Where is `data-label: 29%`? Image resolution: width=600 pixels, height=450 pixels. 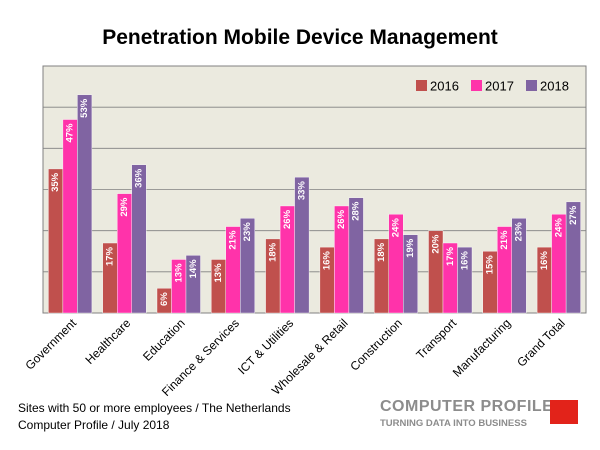 data-label: 29% is located at coordinates (124, 207).